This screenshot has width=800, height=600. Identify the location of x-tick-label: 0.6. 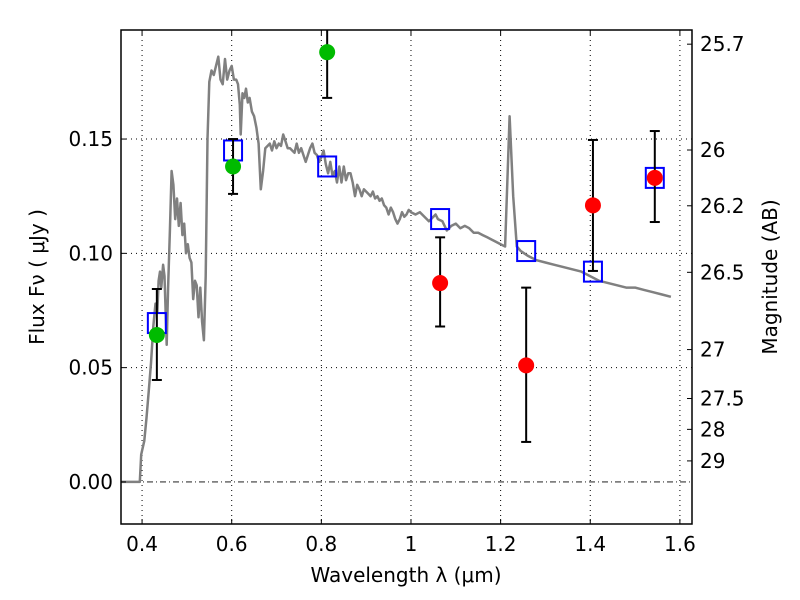
(232, 544).